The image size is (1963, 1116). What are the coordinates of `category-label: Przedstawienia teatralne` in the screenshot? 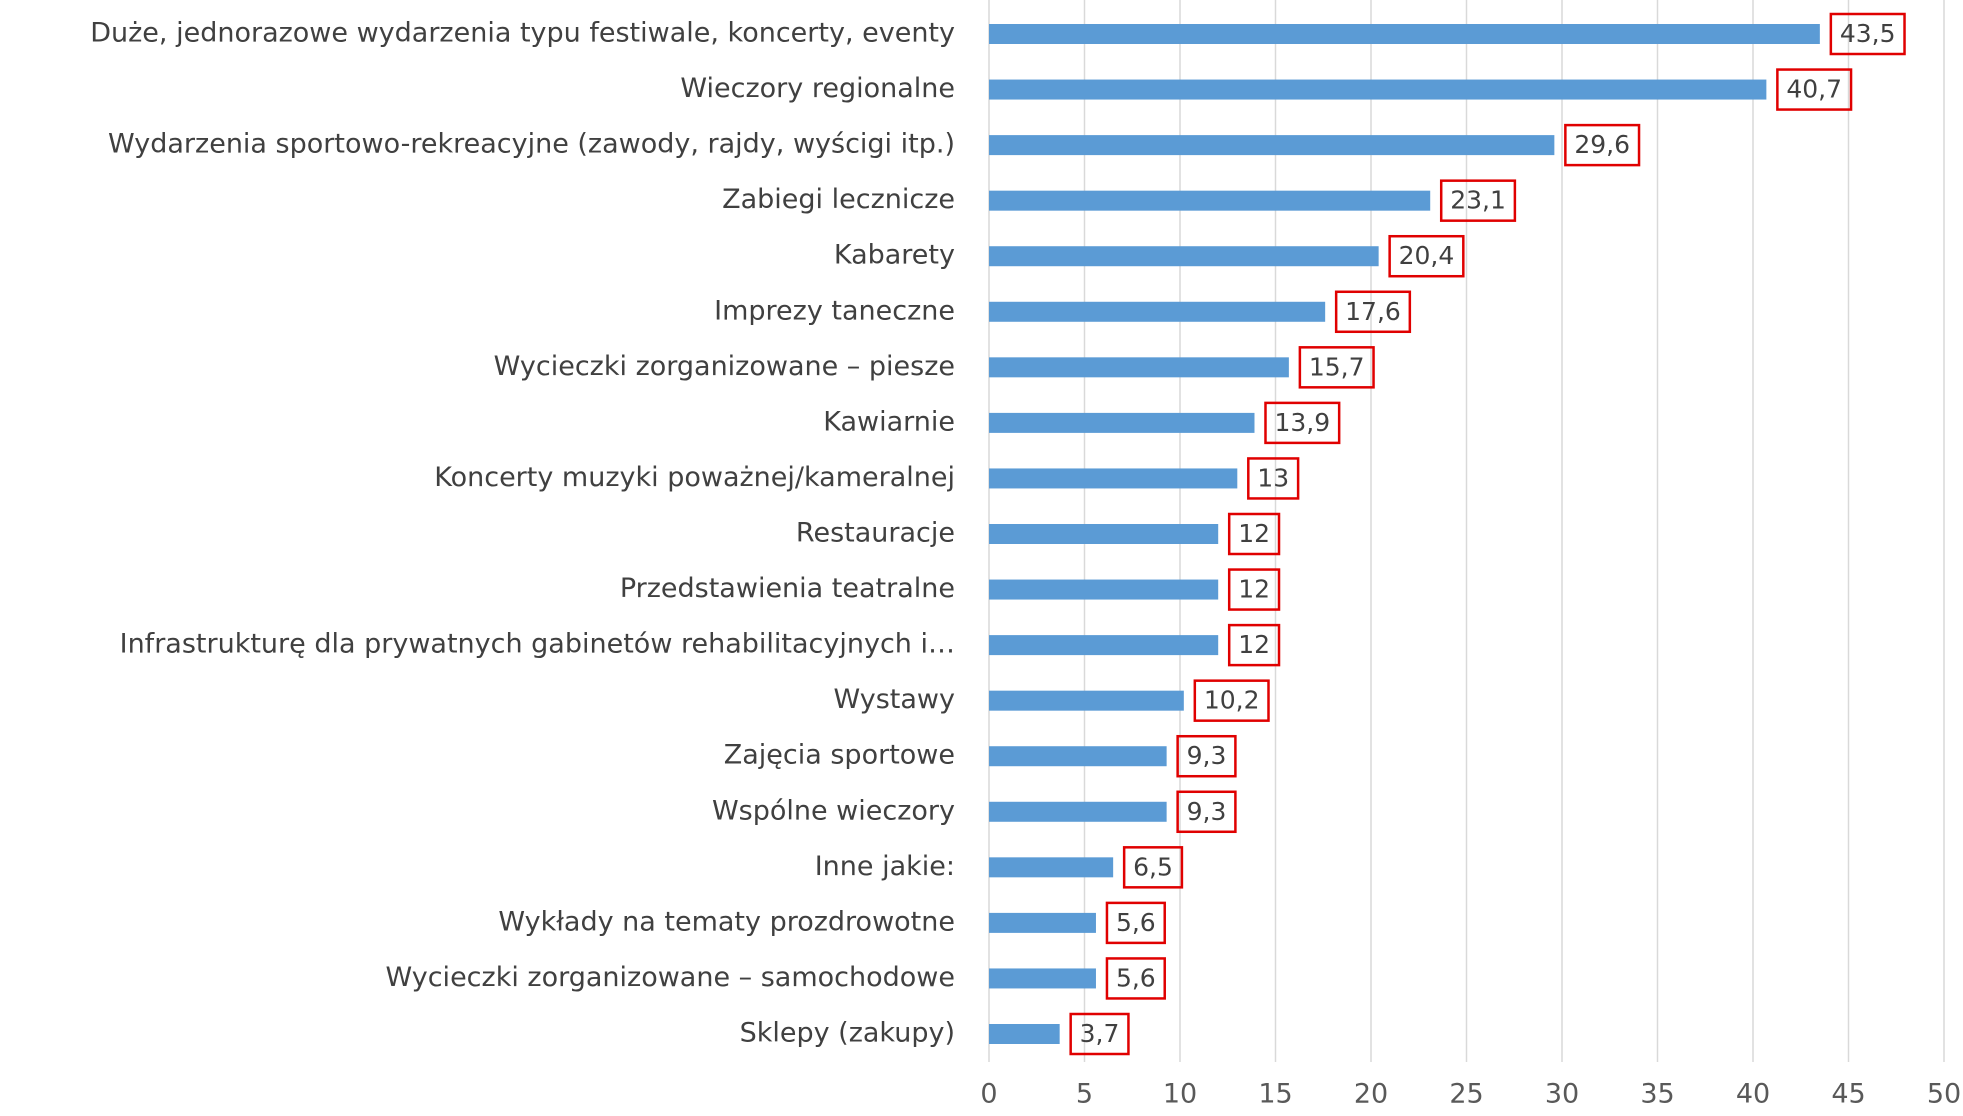 It's located at (787, 588).